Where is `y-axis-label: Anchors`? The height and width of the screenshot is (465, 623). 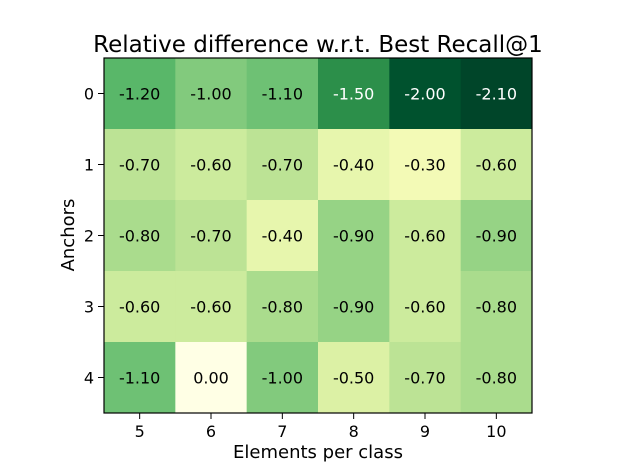 y-axis-label: Anchors is located at coordinates (68, 235).